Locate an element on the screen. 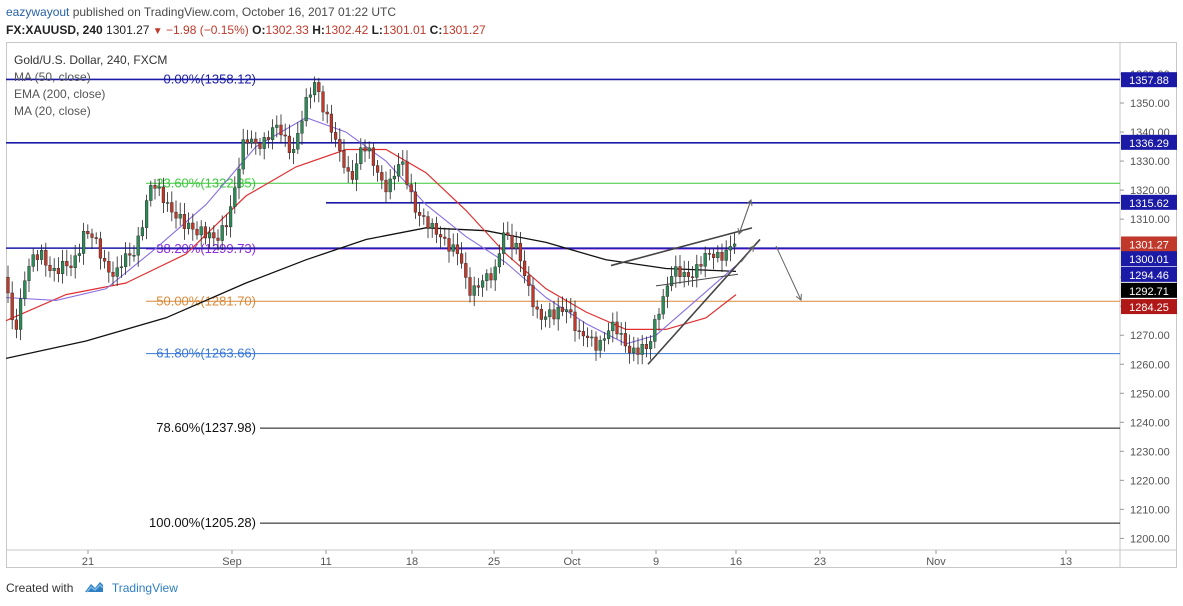  x-tick-label: Nov is located at coordinates (936, 562).